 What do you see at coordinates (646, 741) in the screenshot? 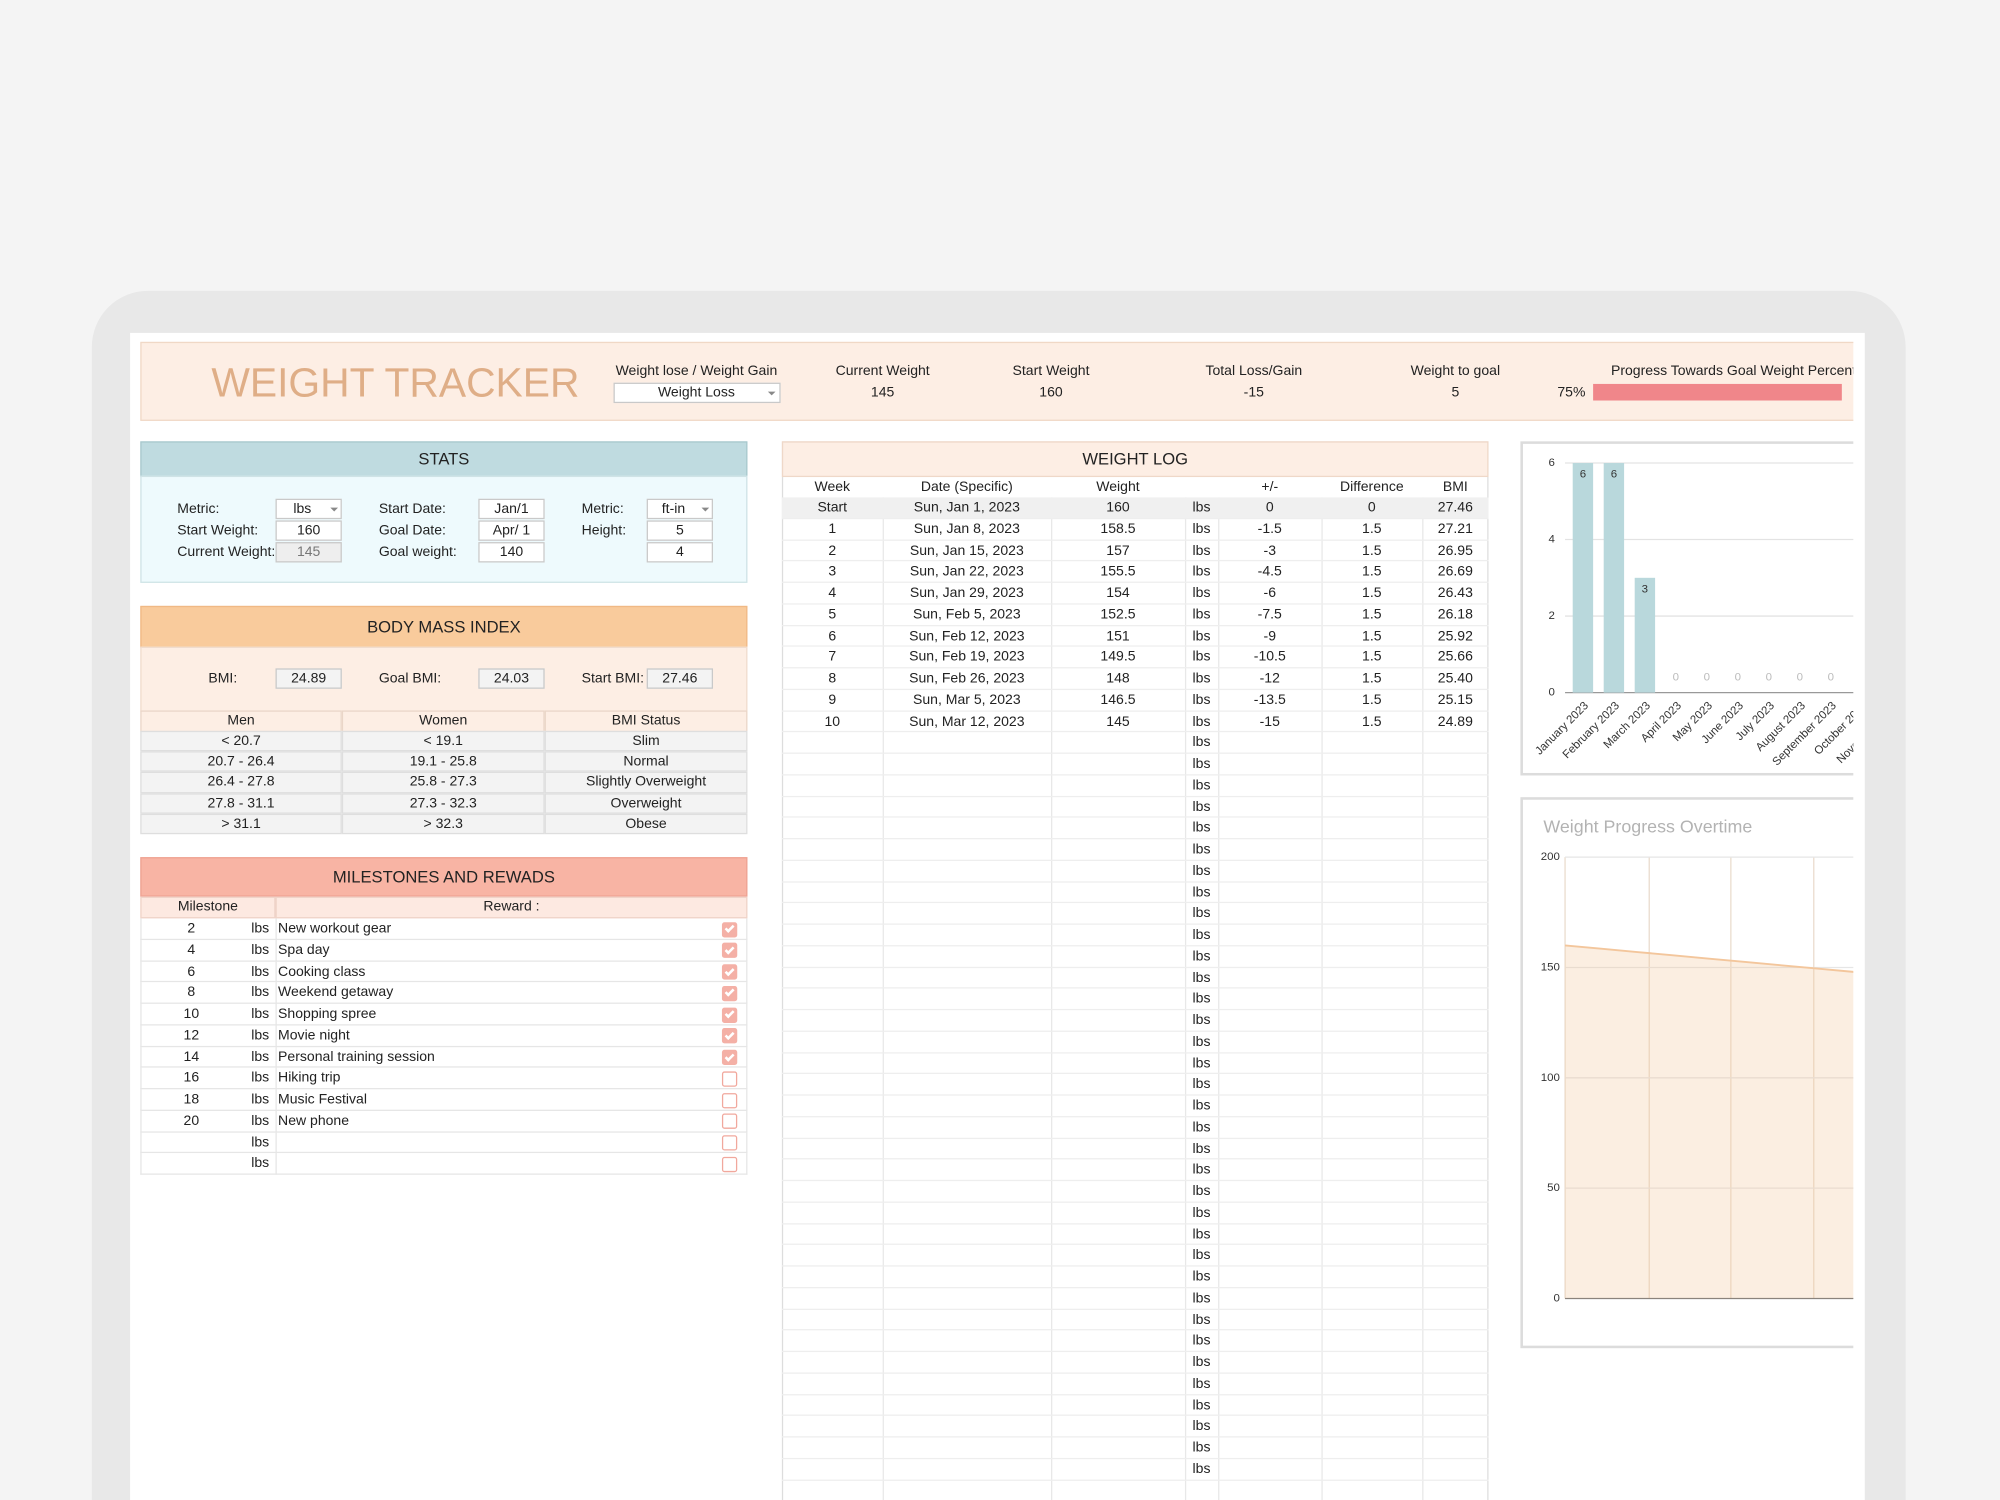
I see `table-value: Slim` at bounding box center [646, 741].